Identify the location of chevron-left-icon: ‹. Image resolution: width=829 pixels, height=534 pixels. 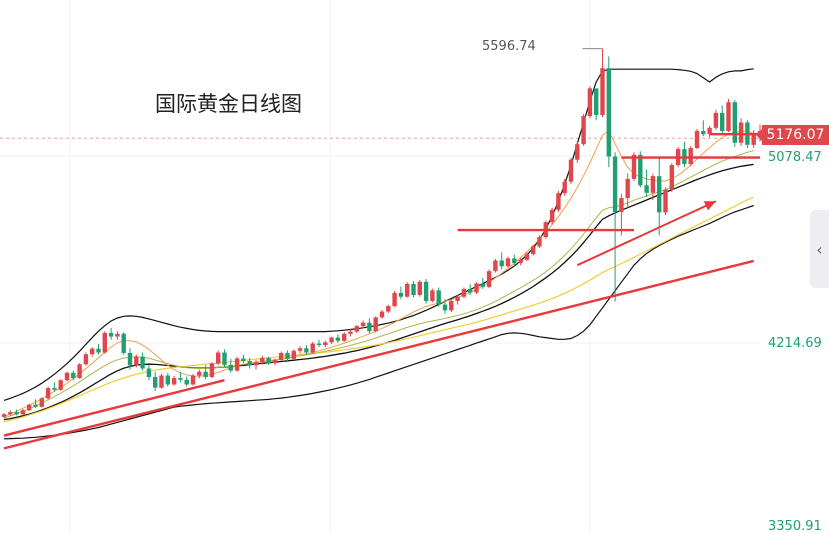
(819, 249).